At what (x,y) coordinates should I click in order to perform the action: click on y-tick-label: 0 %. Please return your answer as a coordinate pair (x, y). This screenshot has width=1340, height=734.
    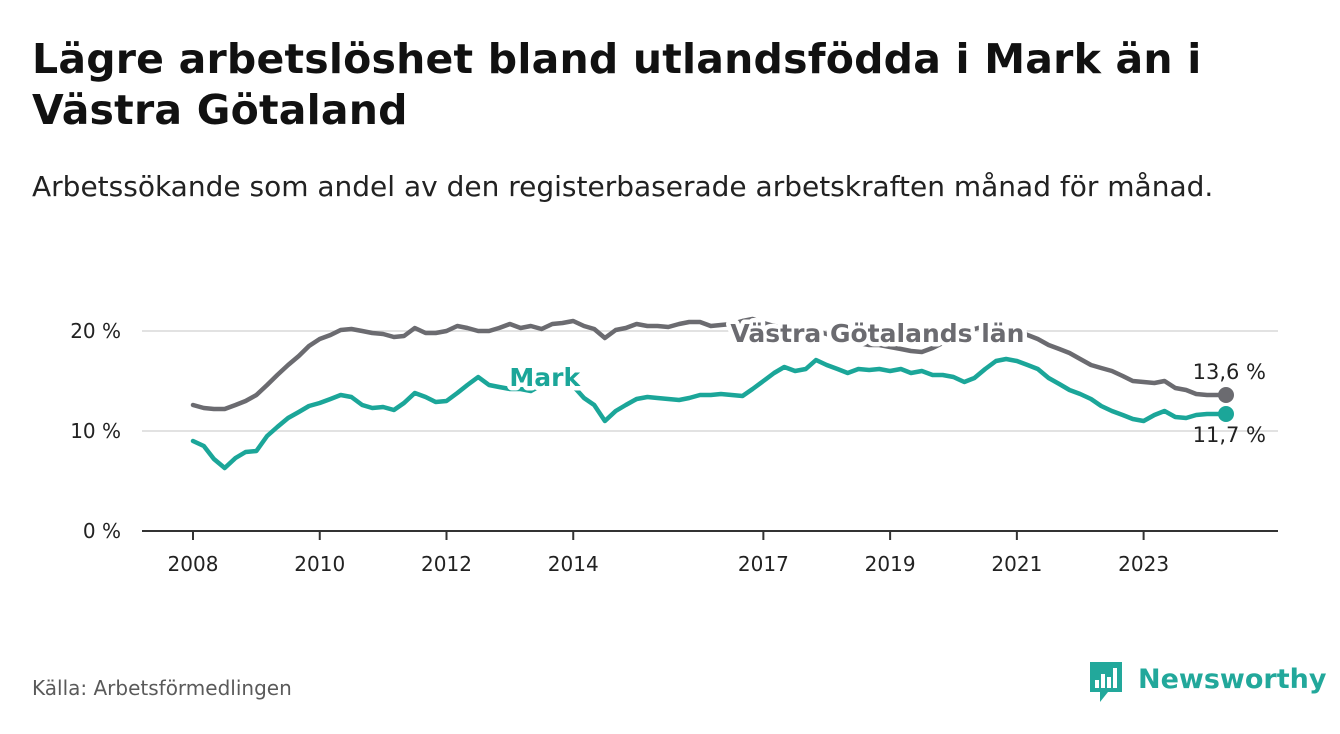
    Looking at the image, I should click on (102, 531).